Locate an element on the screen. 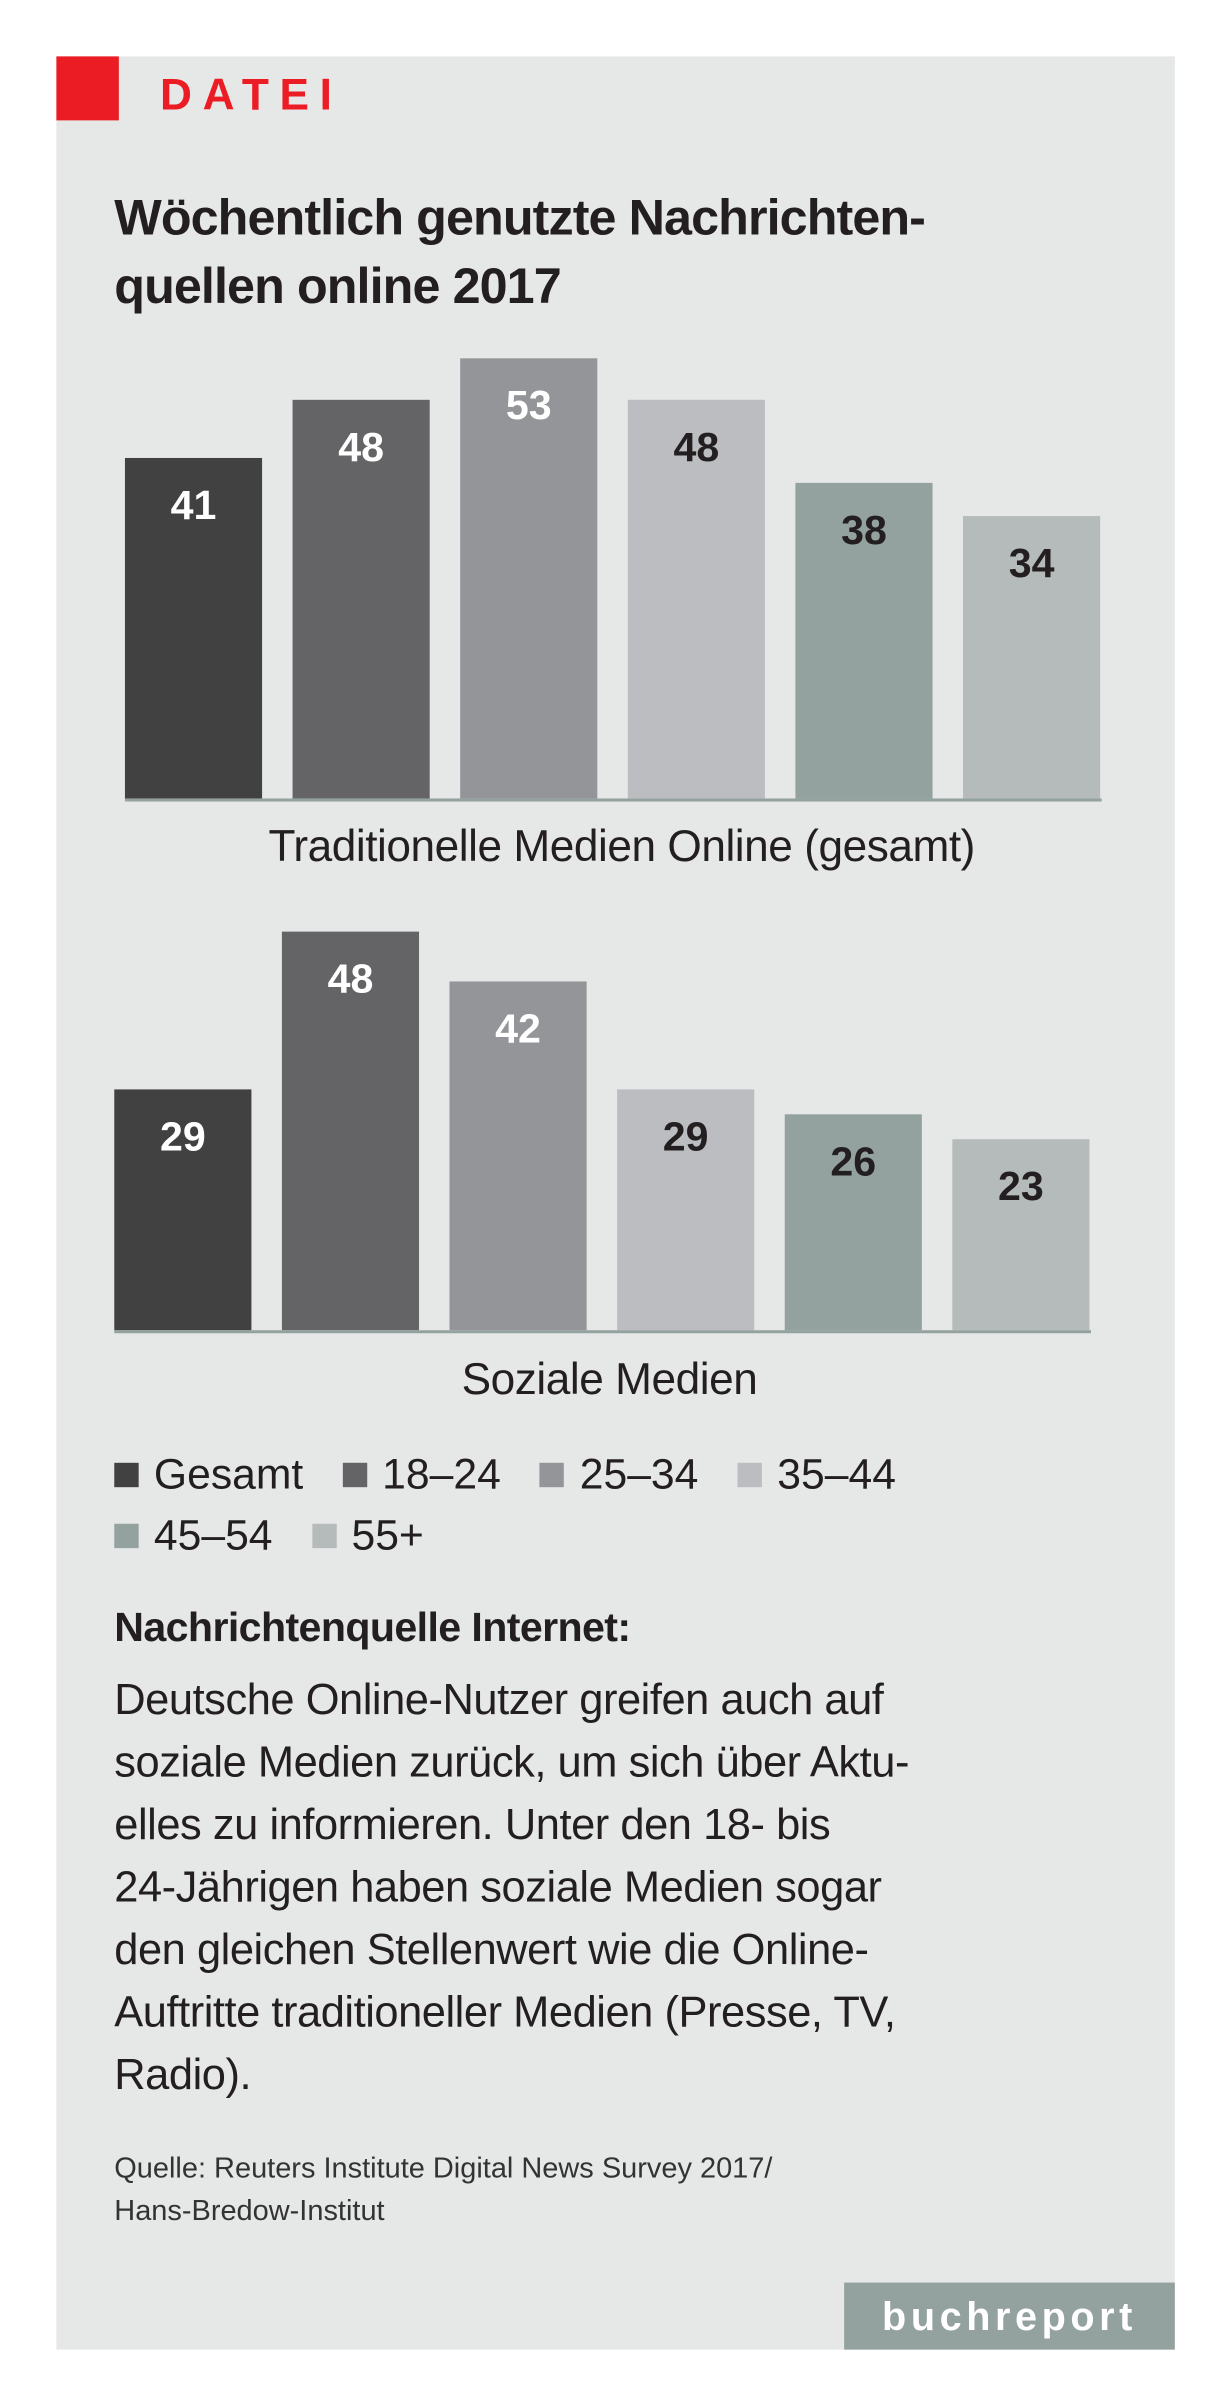 The image size is (1219, 2398). legend-label: Gesamt is located at coordinates (228, 1474).